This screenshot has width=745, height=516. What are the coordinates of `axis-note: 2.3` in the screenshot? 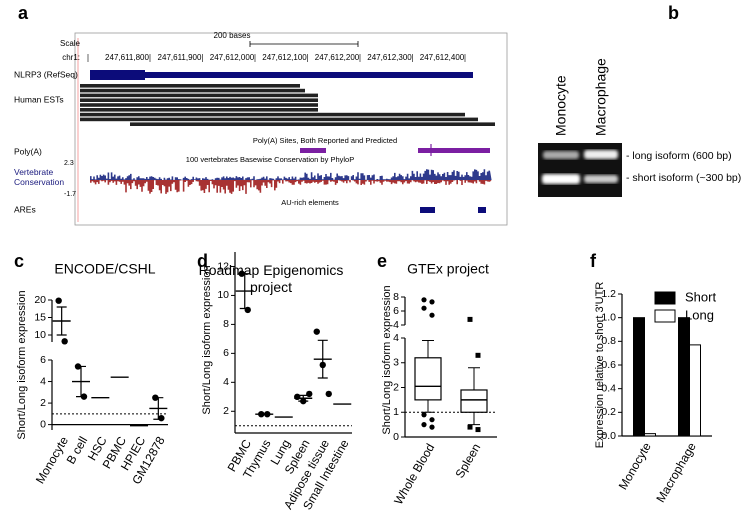 It's located at (69, 163).